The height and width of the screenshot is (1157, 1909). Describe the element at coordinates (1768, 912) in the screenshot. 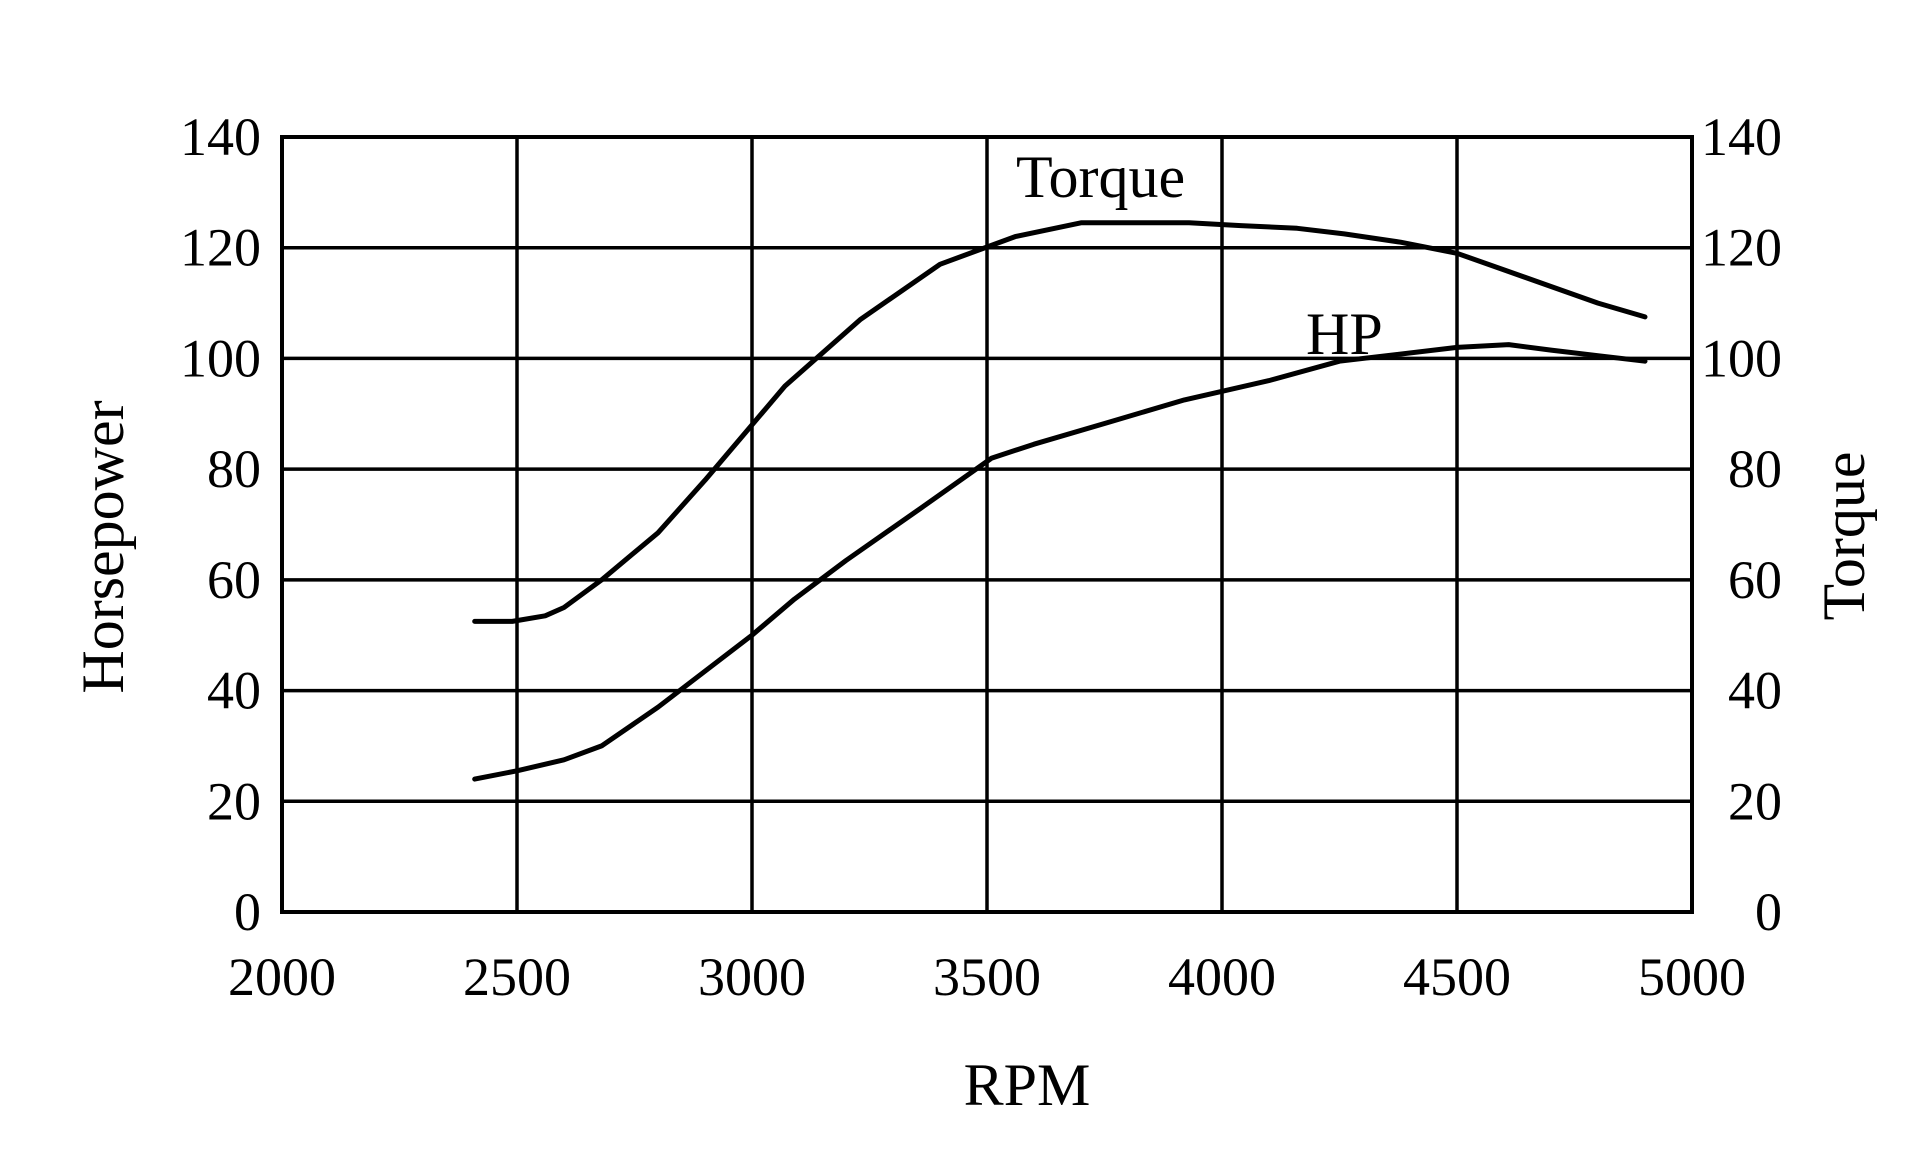

I see `y-right-tick-label: 0` at that location.